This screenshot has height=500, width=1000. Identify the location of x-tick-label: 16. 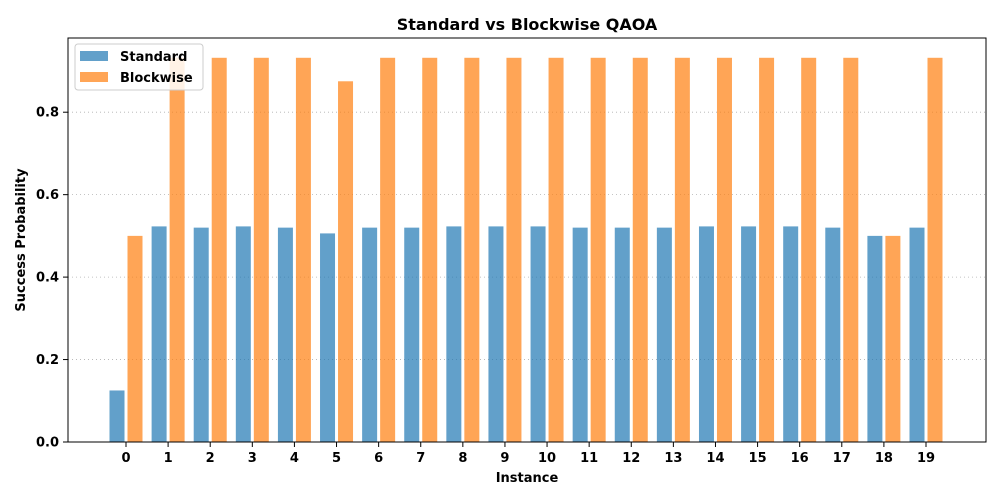
(800, 458).